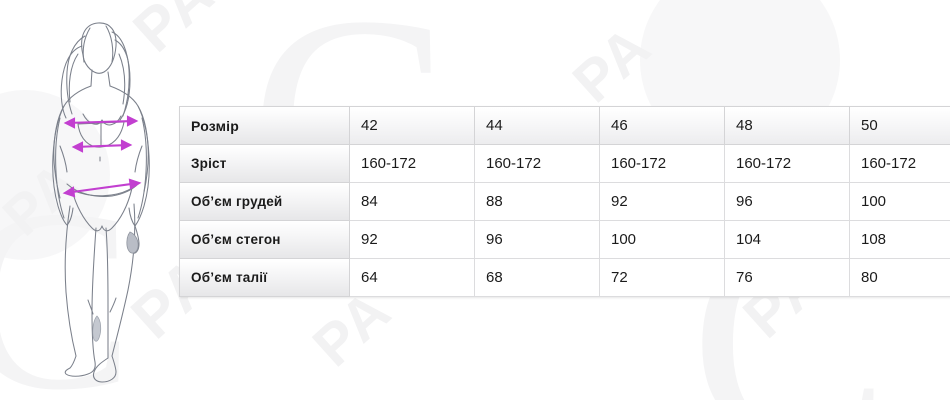 This screenshot has height=400, width=950. Describe the element at coordinates (787, 239) in the screenshot. I see `cell-hips-48: 104` at that location.